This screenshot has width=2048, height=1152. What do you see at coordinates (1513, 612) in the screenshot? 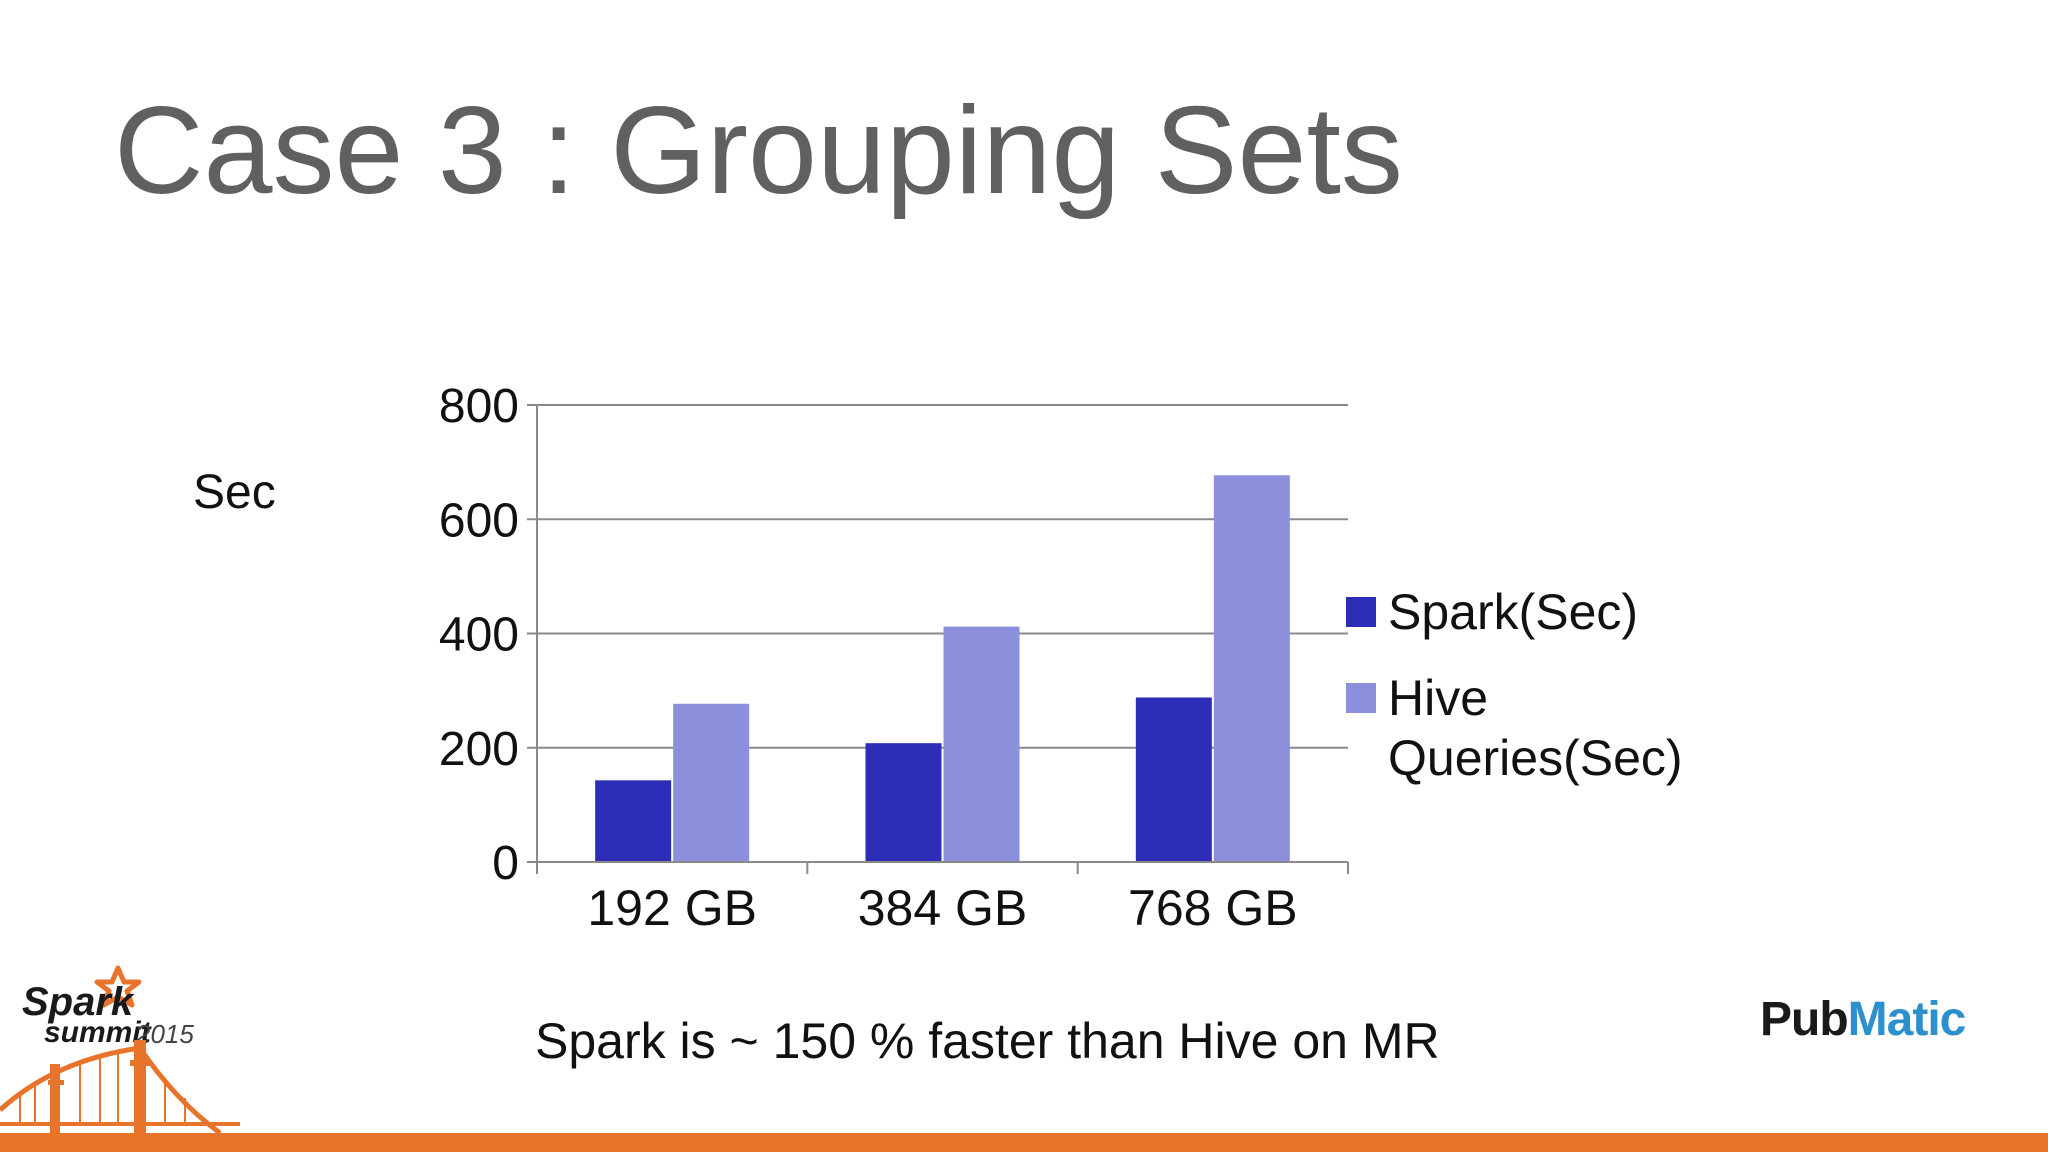
I see `legend-label: Spark(Sec)` at bounding box center [1513, 612].